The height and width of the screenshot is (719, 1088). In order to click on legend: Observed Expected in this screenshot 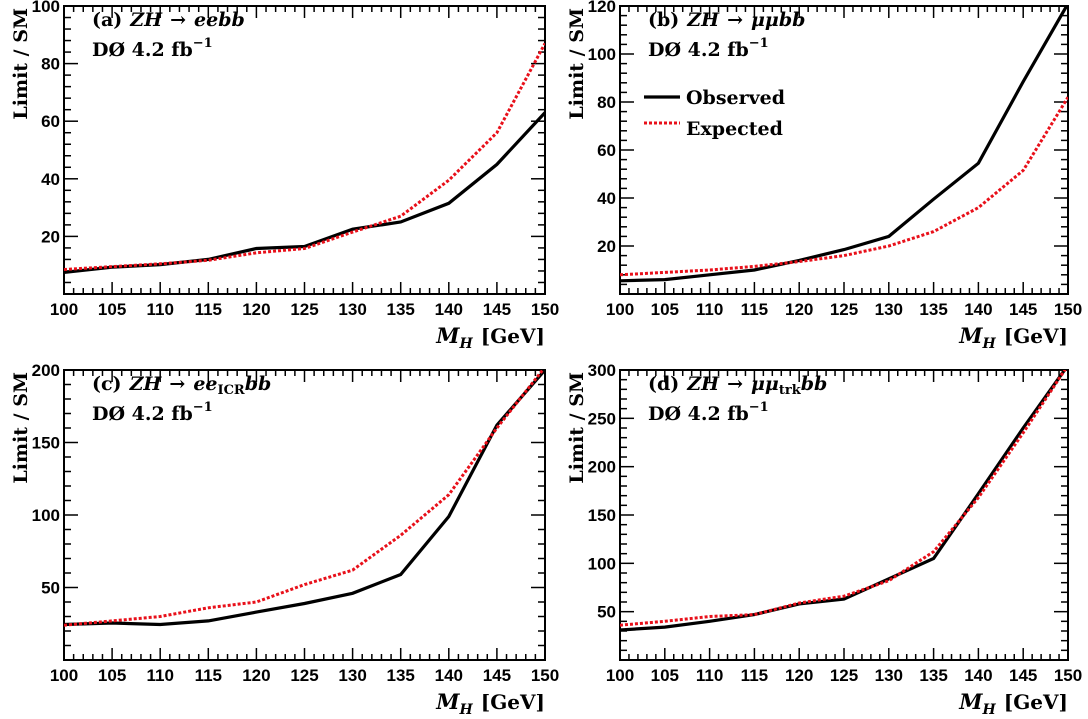, I will do `click(714, 113)`.